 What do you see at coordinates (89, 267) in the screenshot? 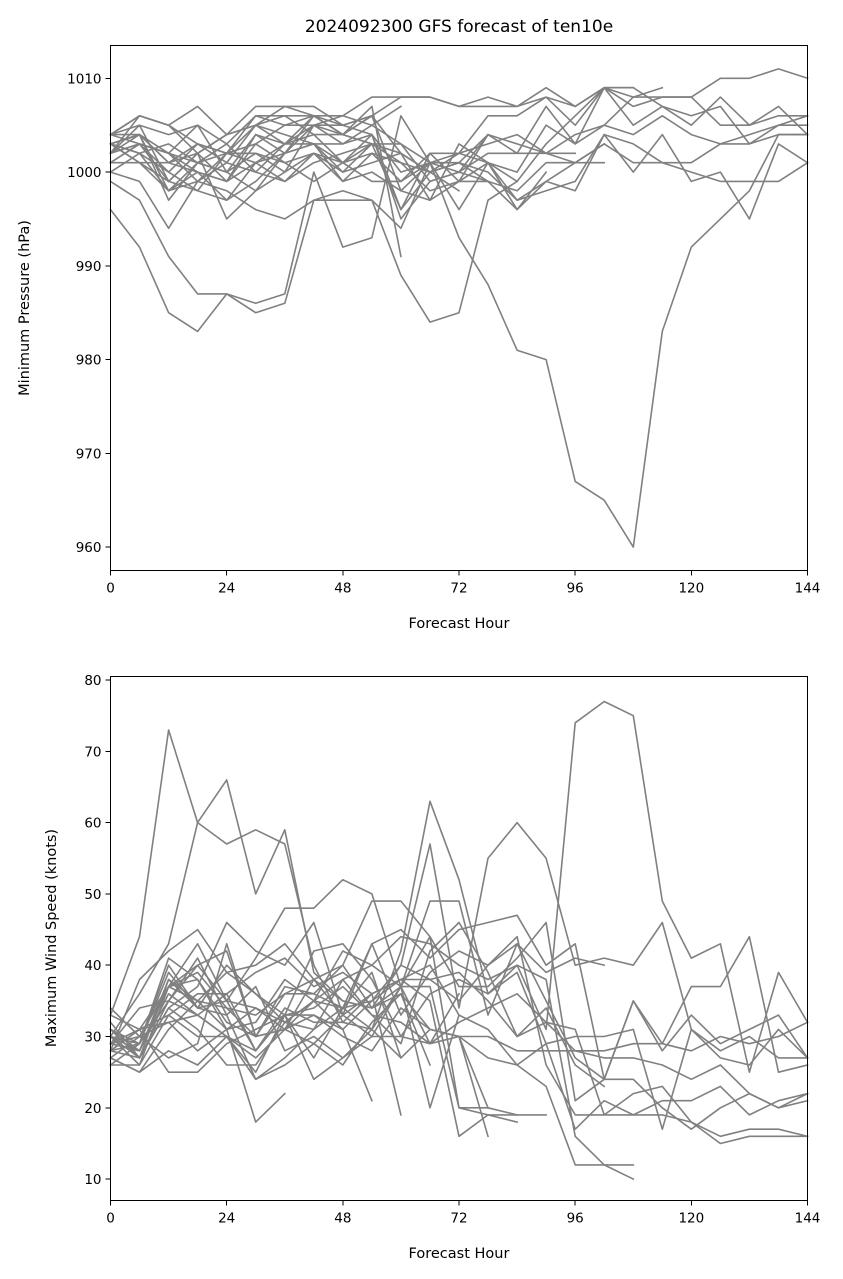
I see `pressure-y-tick-label: 990` at bounding box center [89, 267].